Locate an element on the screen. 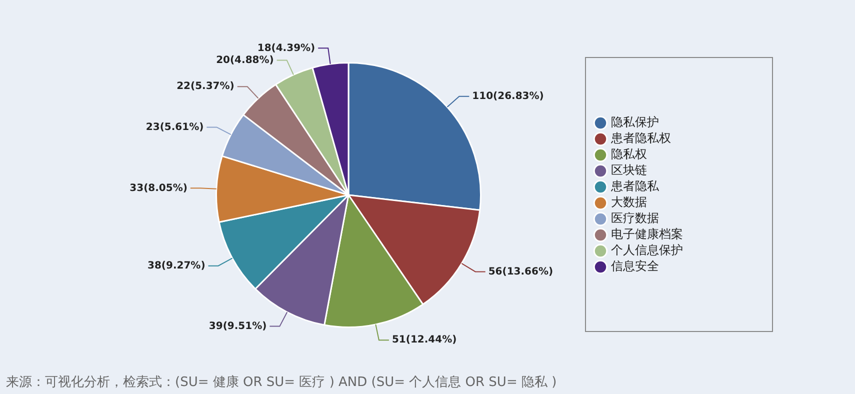  legend-label: 患者隐私权 is located at coordinates (640, 138).